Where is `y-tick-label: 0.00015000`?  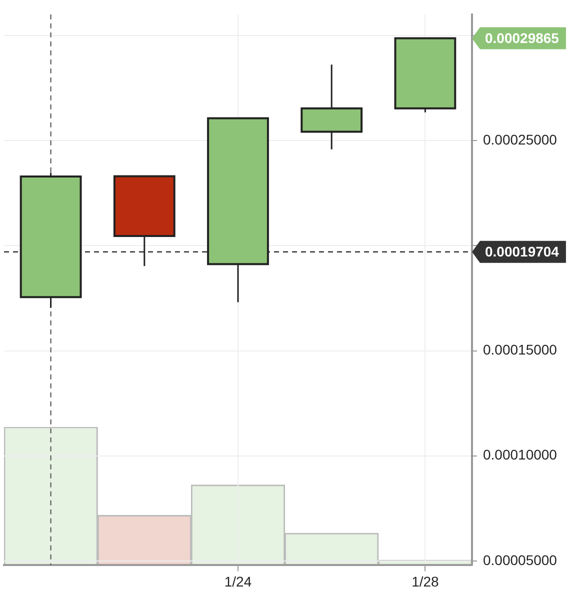
y-tick-label: 0.00015000 is located at coordinates (520, 350).